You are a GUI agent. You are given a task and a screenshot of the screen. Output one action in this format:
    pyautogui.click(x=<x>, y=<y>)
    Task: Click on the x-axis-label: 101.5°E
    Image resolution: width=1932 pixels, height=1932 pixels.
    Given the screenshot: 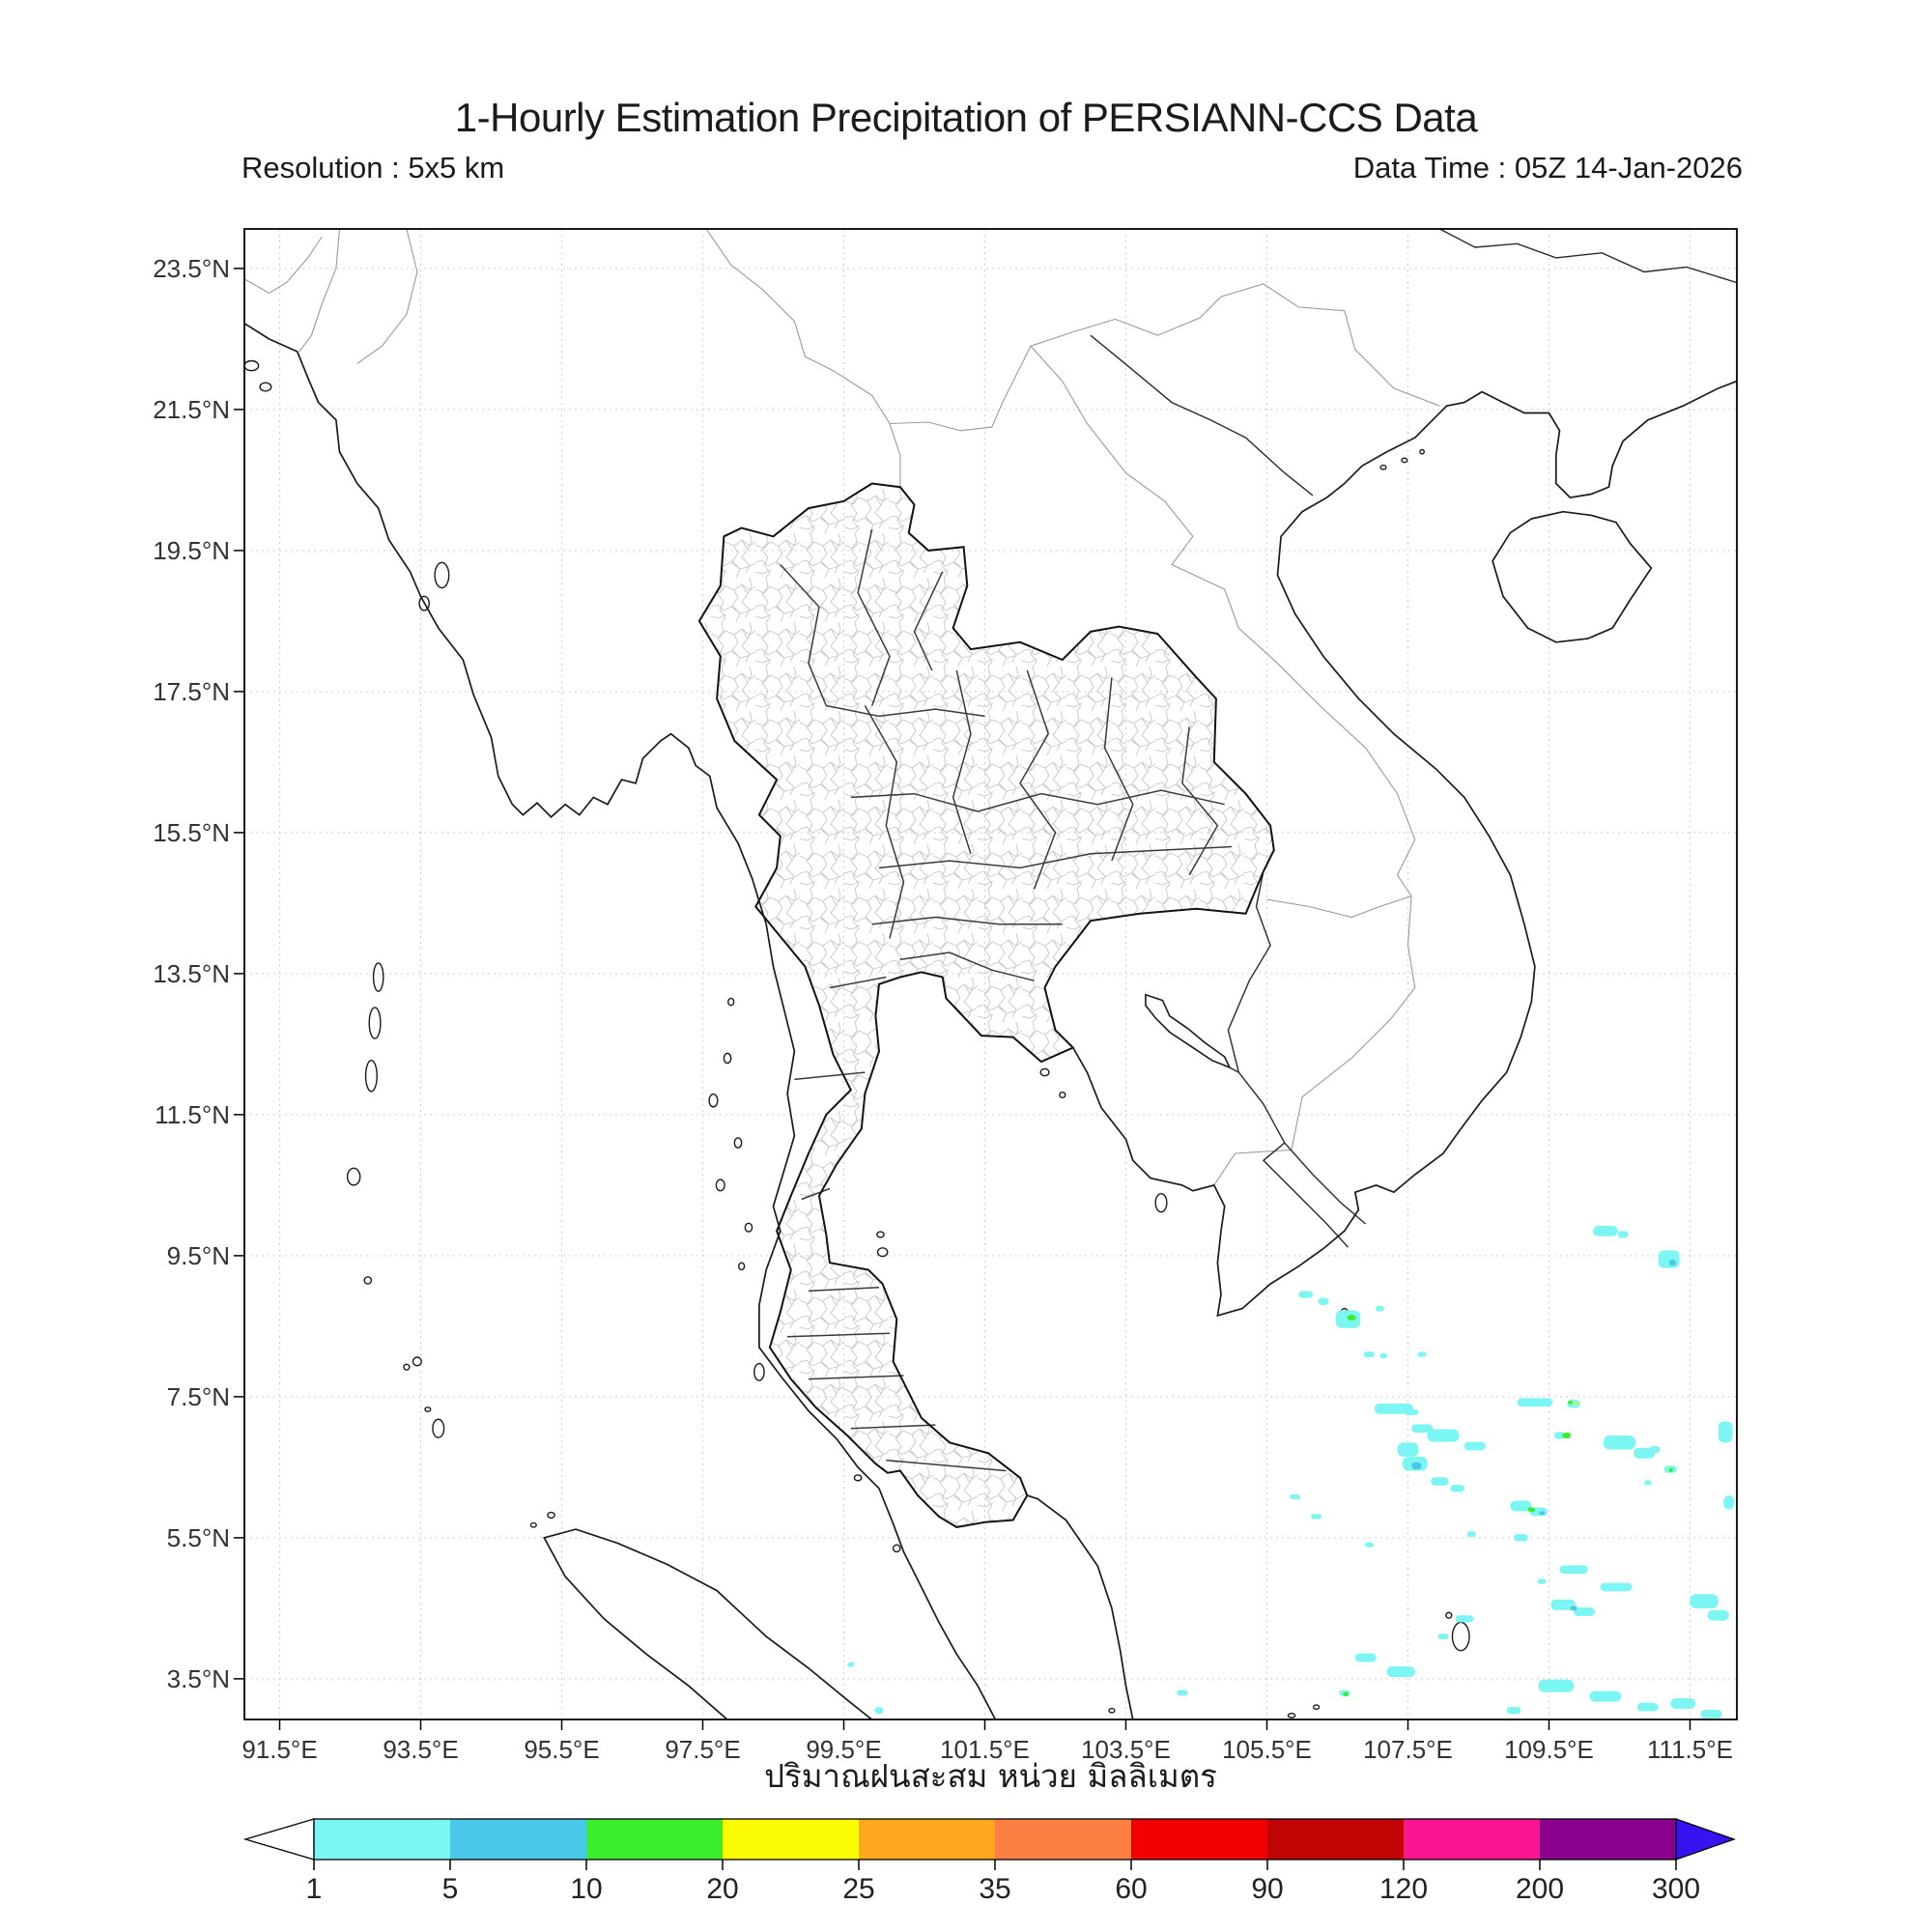 What is the action you would take?
    pyautogui.click(x=985, y=1749)
    